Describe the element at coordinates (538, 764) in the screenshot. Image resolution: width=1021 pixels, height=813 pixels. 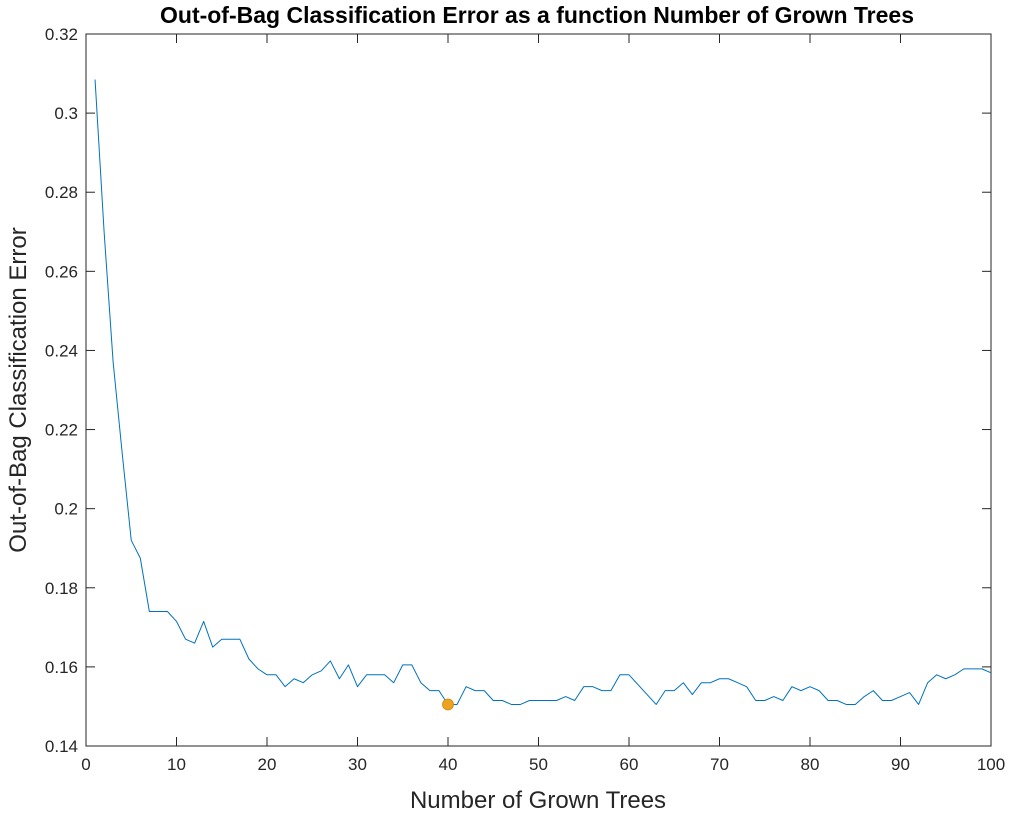
I see `x-tick-label: 50` at that location.